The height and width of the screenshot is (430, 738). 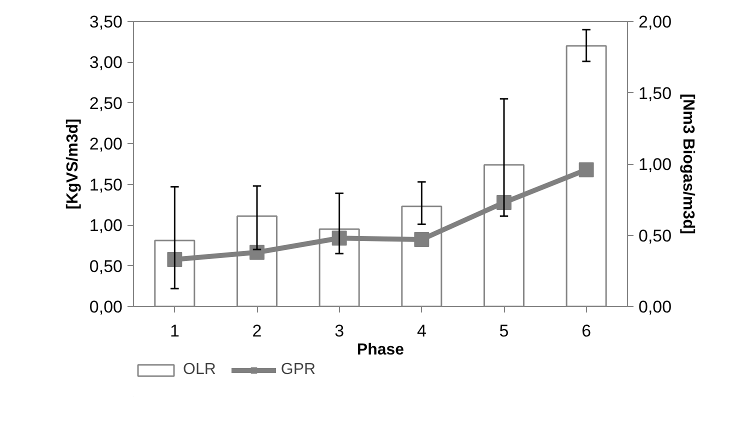 What do you see at coordinates (106, 226) in the screenshot?
I see `y-tick-label: 1,00` at bounding box center [106, 226].